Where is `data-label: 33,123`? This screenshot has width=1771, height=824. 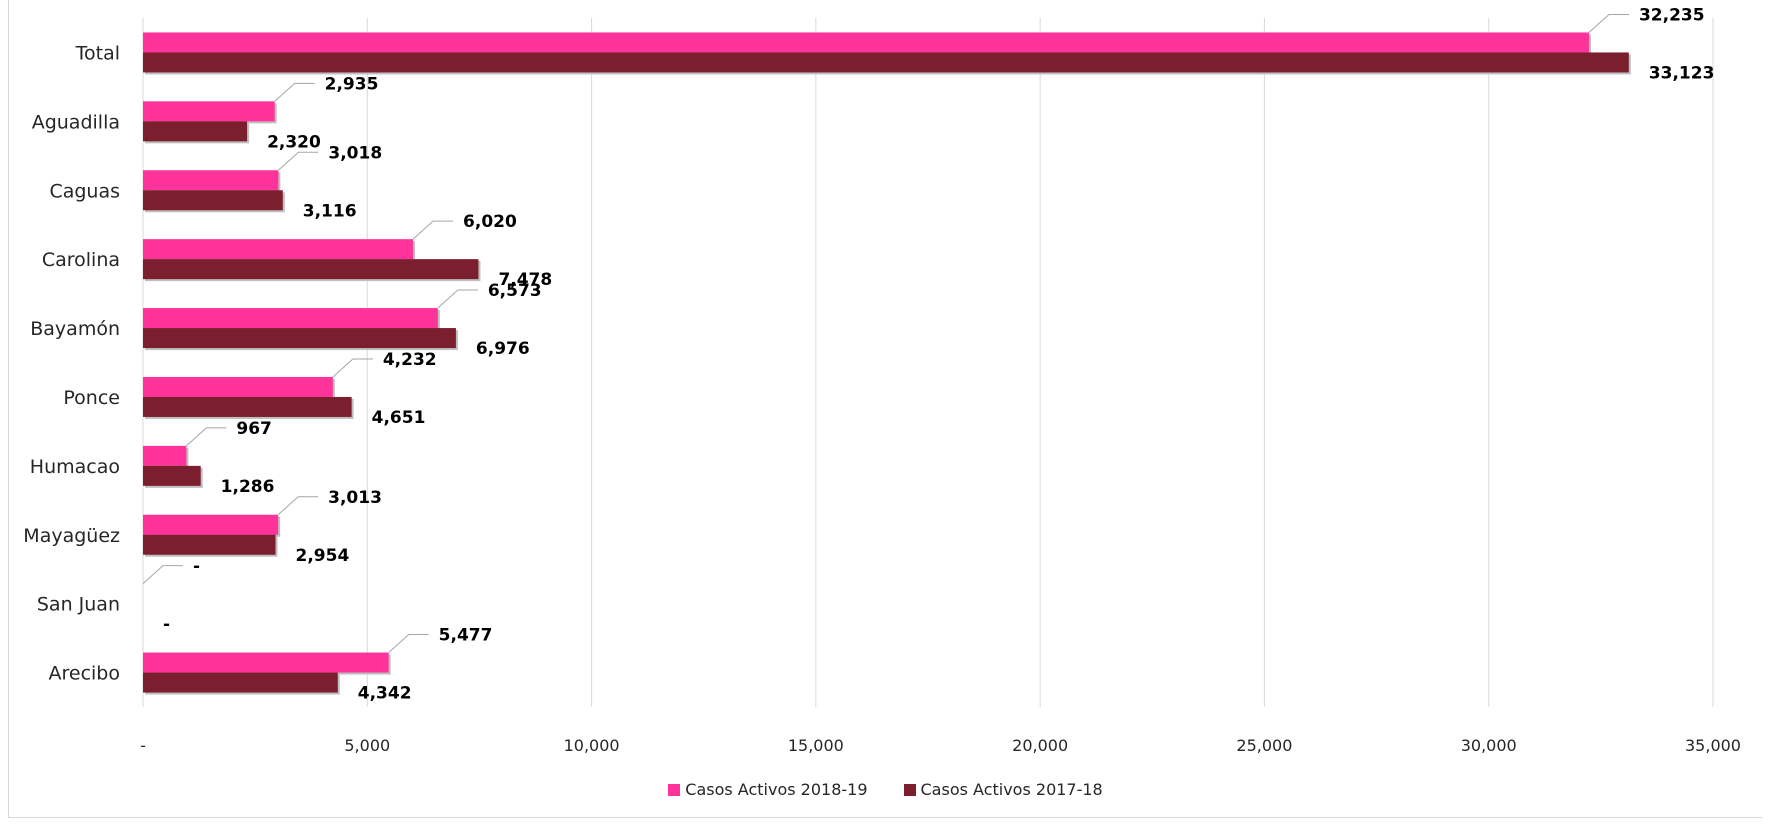 data-label: 33,123 is located at coordinates (1682, 73).